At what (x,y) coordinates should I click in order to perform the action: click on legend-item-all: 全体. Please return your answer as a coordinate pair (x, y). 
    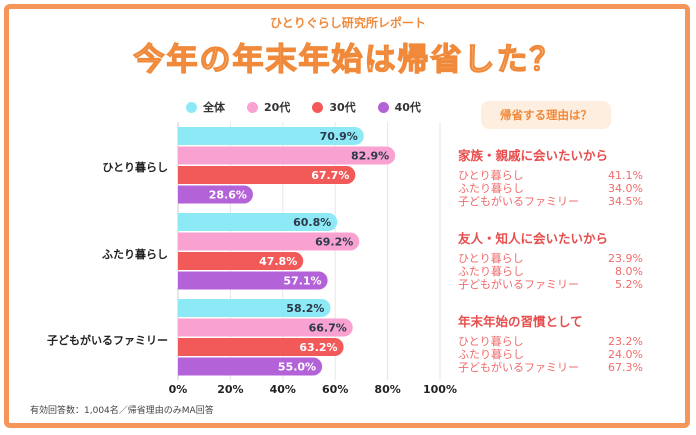
    Looking at the image, I should click on (205, 107).